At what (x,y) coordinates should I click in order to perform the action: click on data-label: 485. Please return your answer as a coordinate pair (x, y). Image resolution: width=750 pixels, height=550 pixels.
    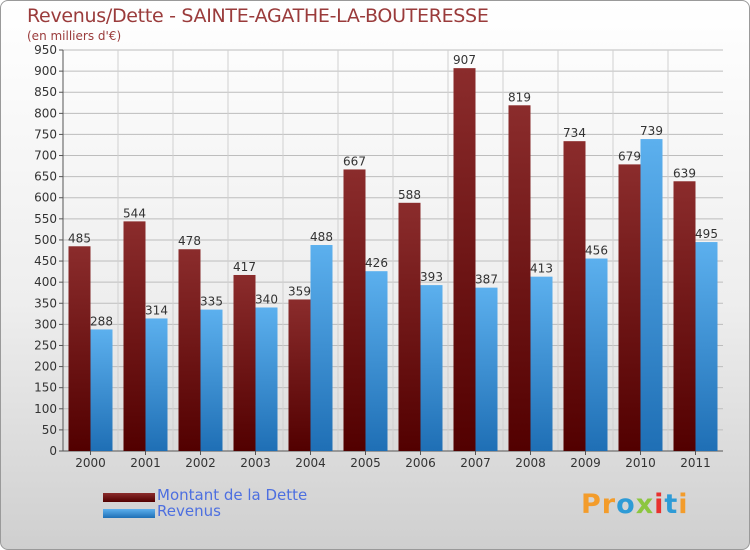
    Looking at the image, I should click on (79, 238).